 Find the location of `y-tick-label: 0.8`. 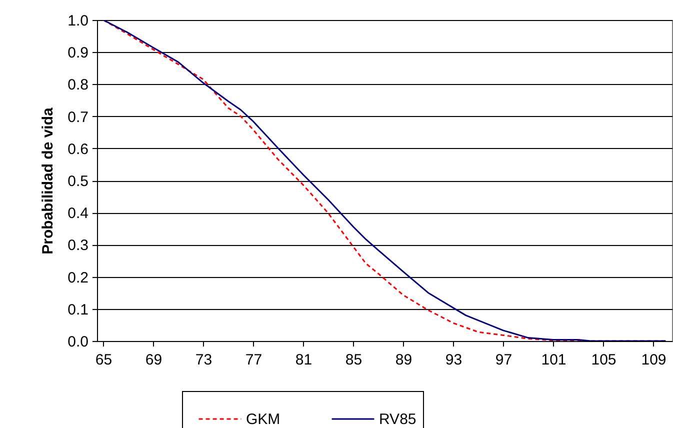

y-tick-label: 0.8 is located at coordinates (78, 85).